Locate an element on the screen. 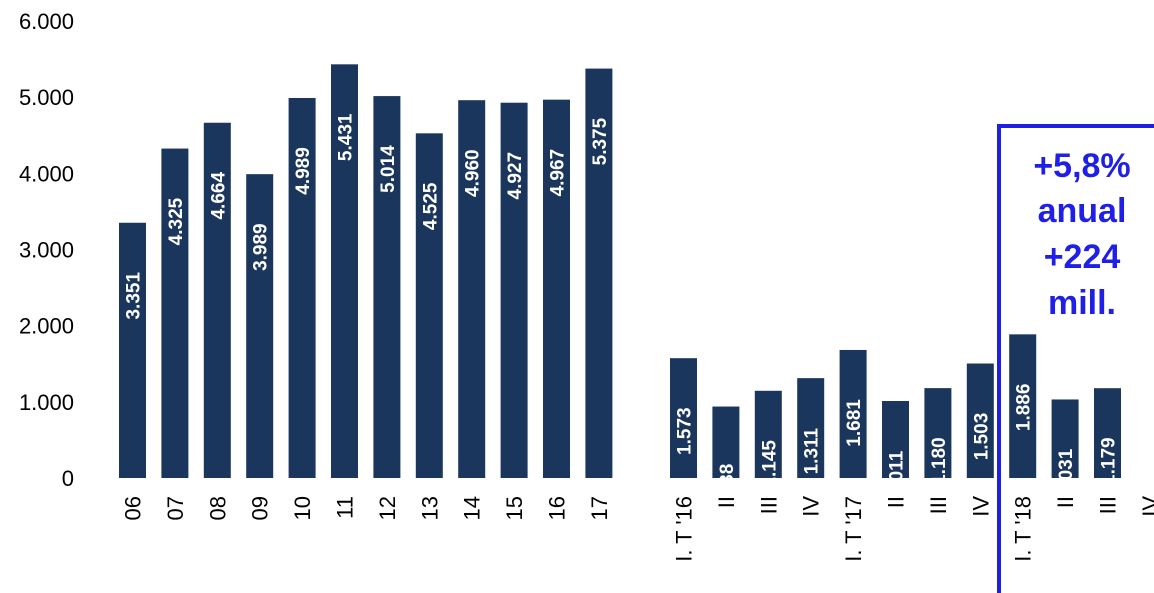 This screenshot has height=593, width=1154. annual-x-tick-label: 10 is located at coordinates (302, 508).